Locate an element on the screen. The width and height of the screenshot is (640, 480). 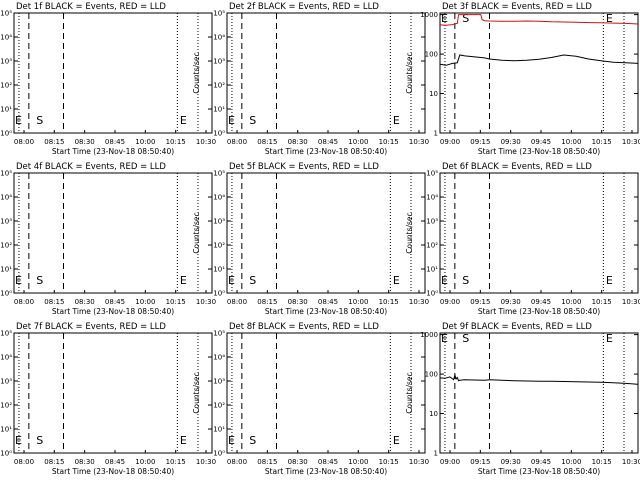
panel-1-xtick-label: 10:00 is located at coordinates (145, 142).